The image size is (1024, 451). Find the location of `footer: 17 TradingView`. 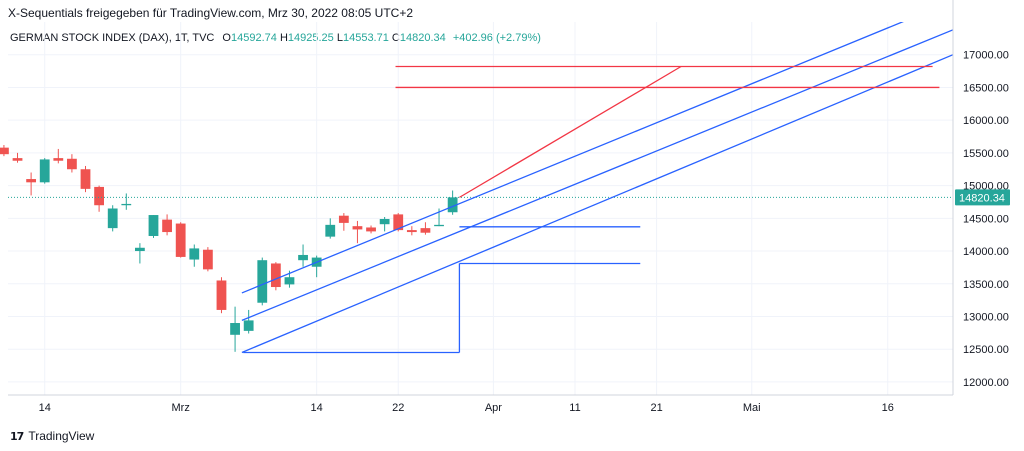

footer: 17 TradingView is located at coordinates (52, 436).